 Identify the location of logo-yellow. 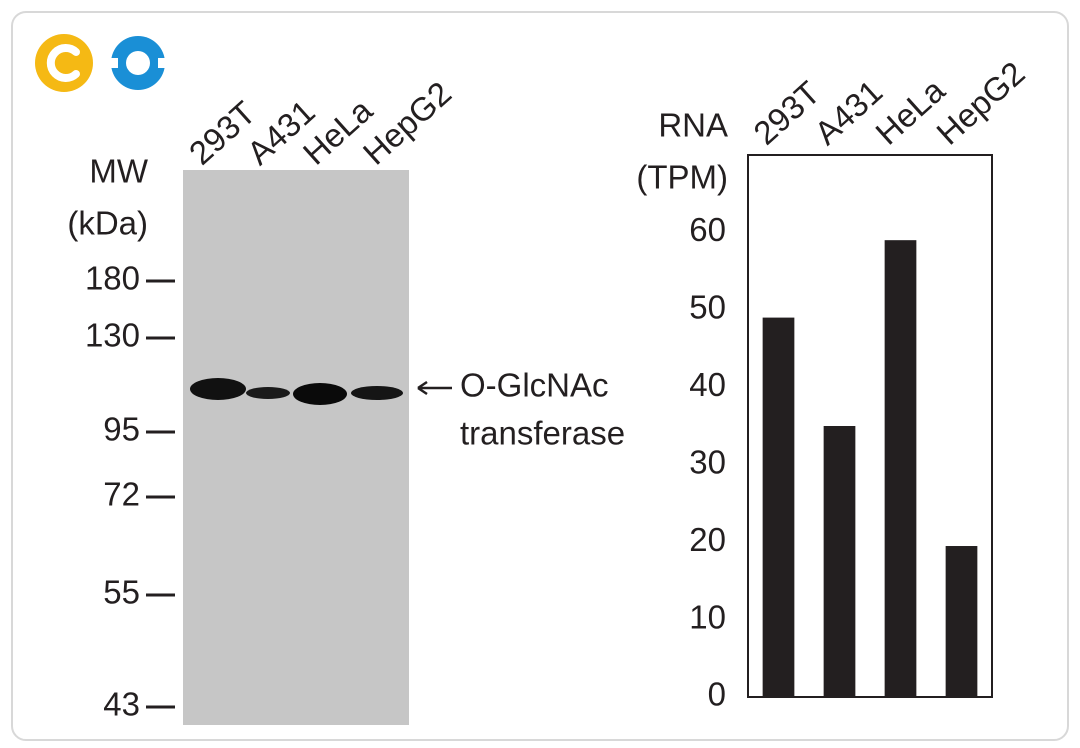
(64, 63).